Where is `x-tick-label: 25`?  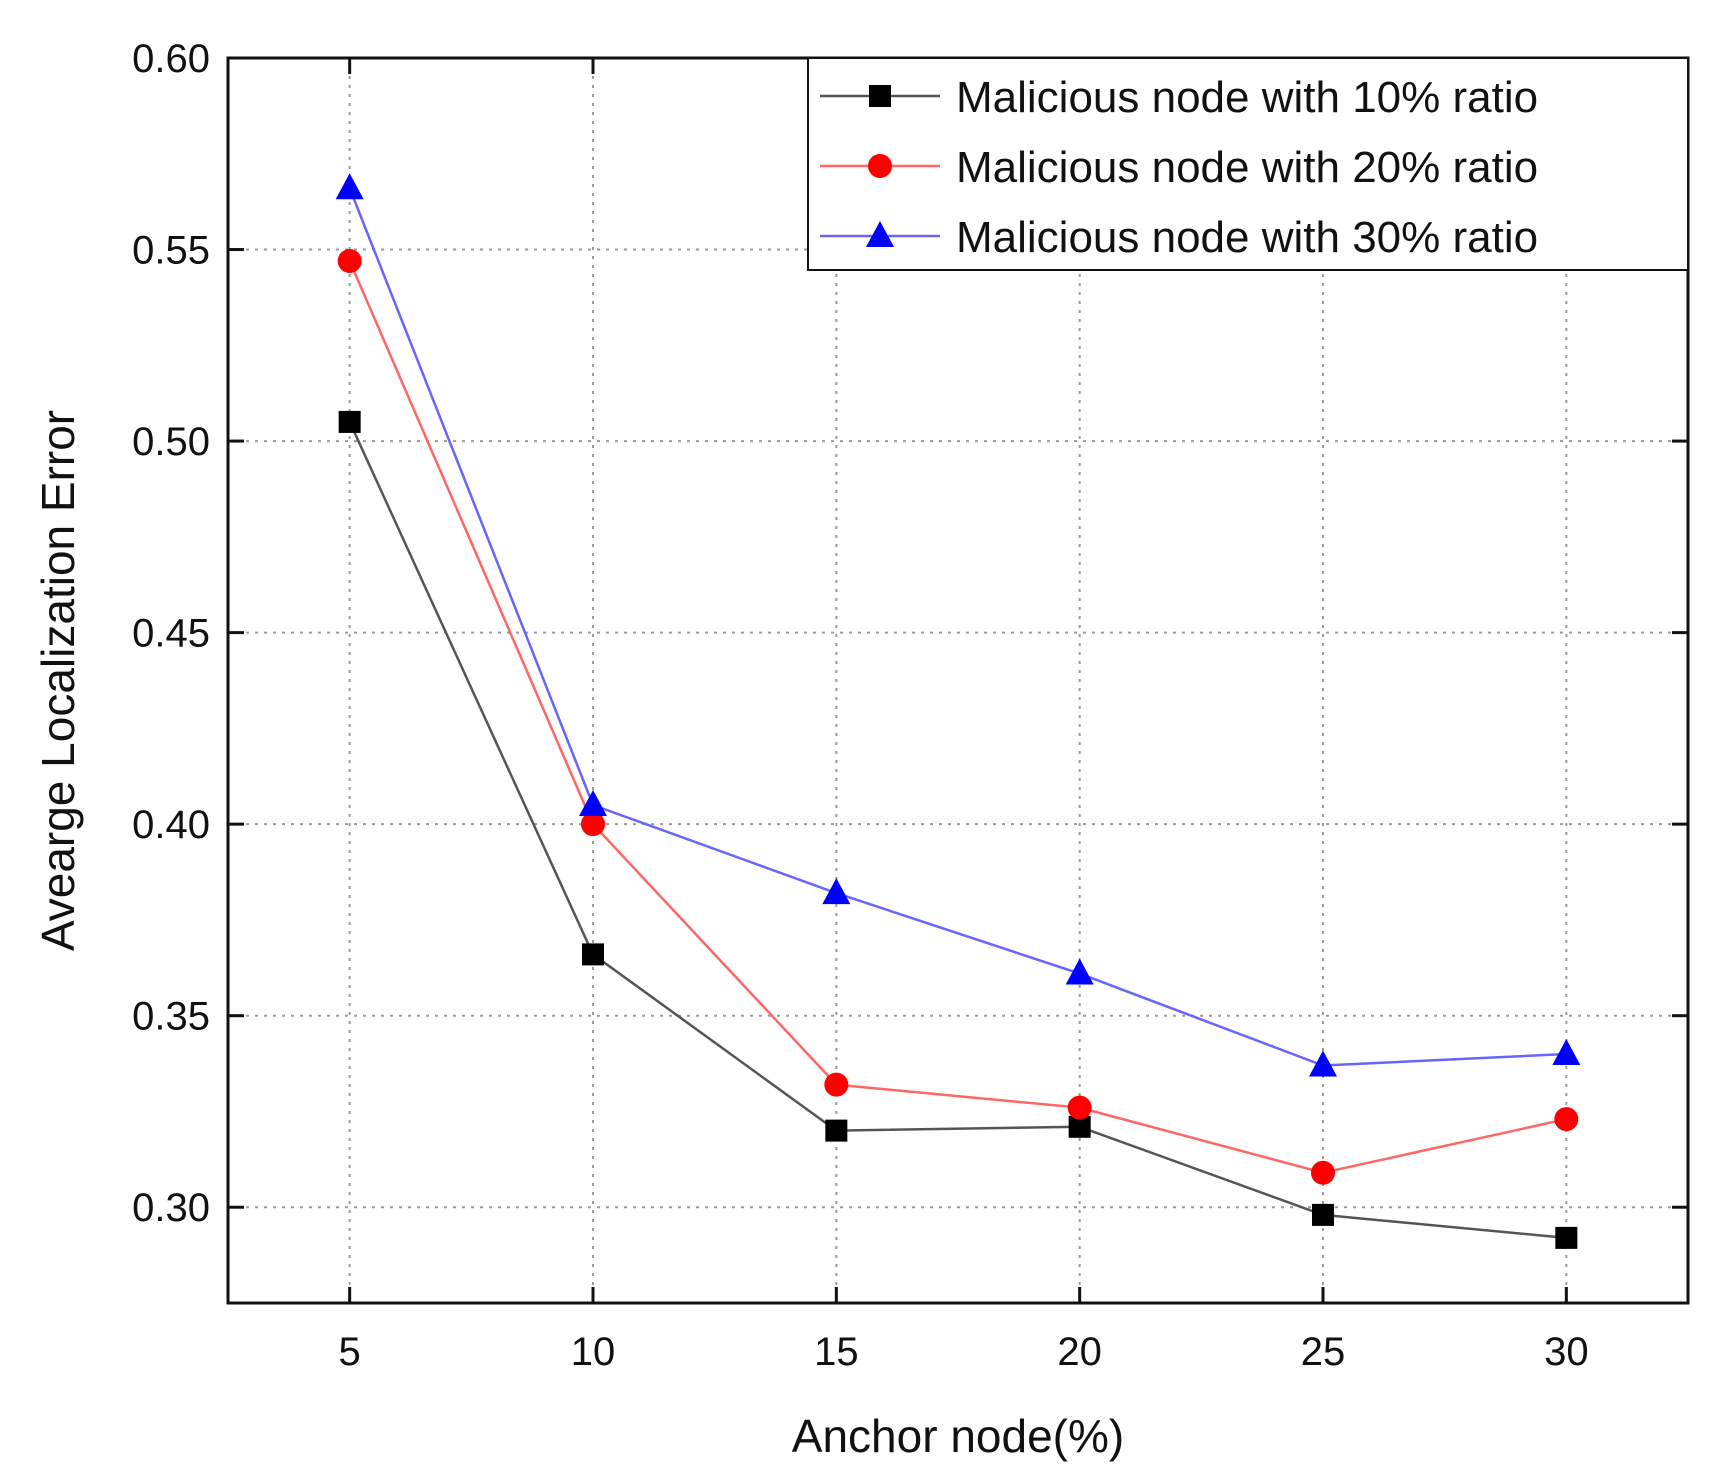
x-tick-label: 25 is located at coordinates (1323, 1352).